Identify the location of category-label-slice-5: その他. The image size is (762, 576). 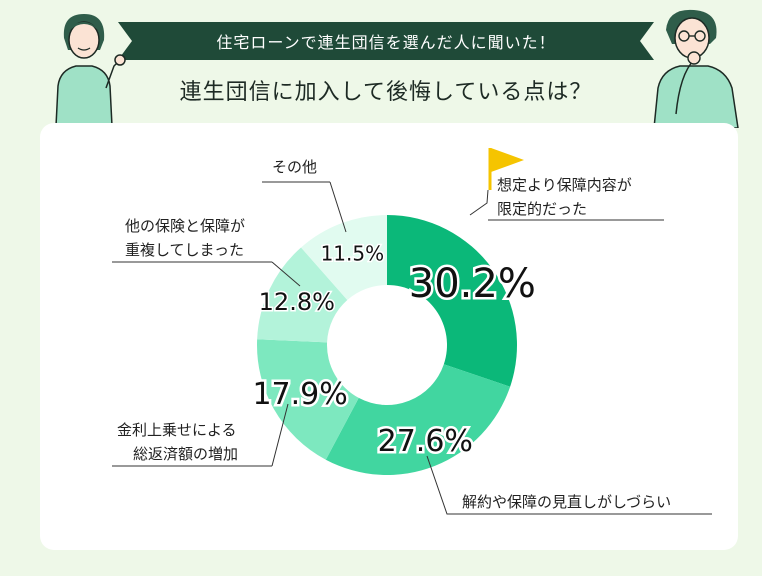
(295, 167).